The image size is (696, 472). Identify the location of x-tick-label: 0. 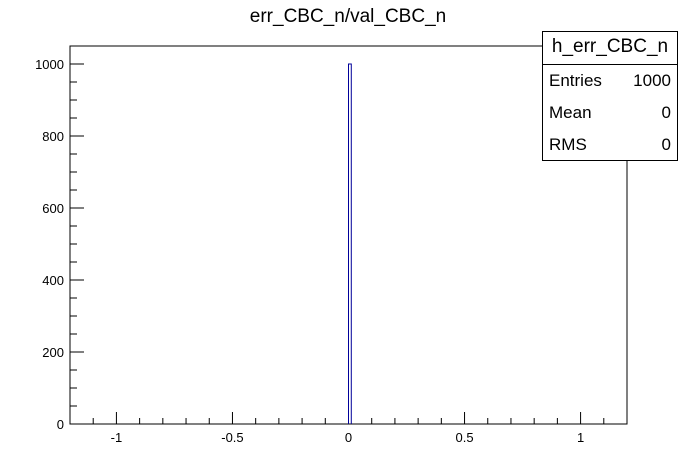
(348, 437).